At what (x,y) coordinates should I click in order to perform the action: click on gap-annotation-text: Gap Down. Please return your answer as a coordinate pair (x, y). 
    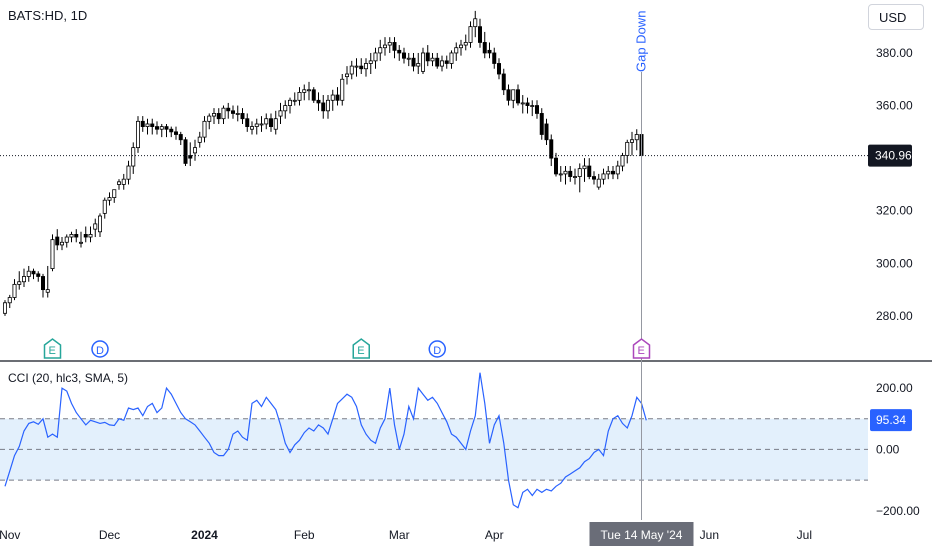
    Looking at the image, I should click on (641, 41).